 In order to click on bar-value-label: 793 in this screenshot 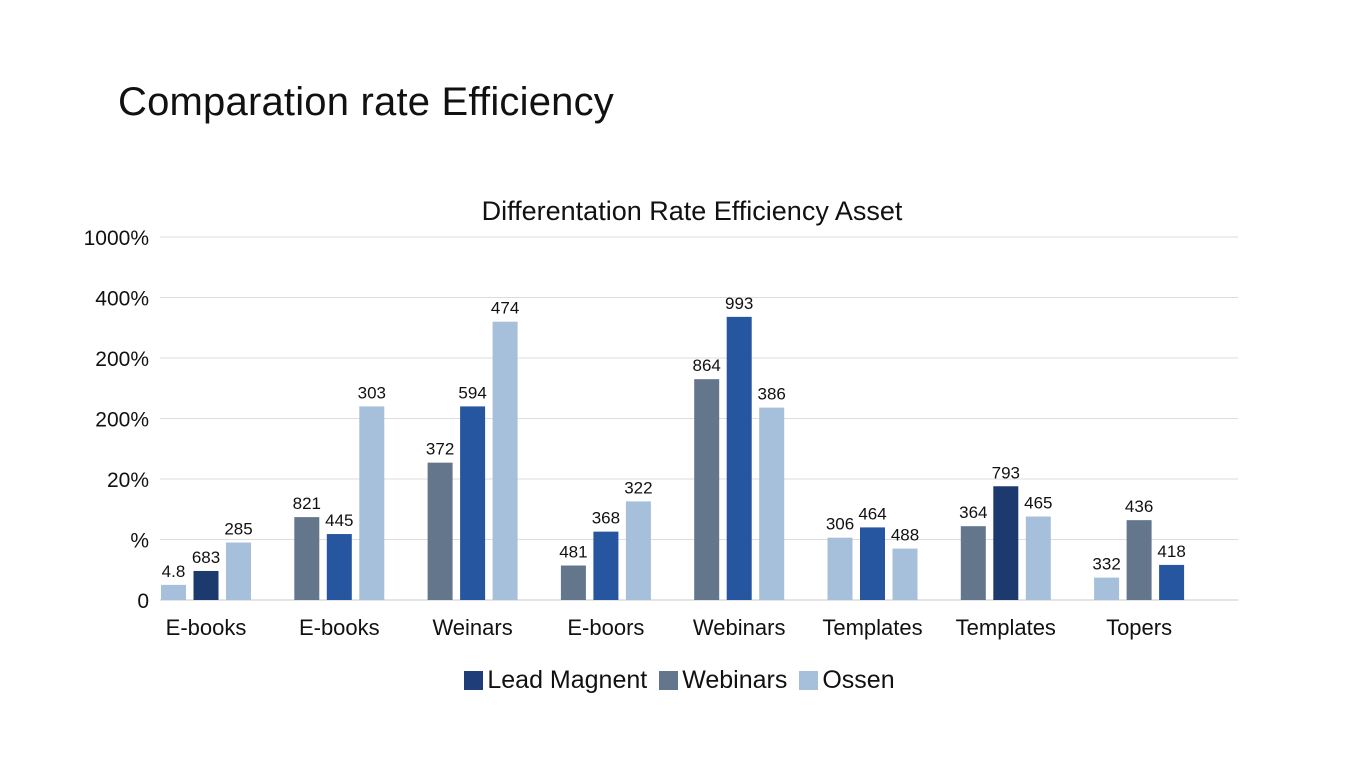, I will do `click(1006, 472)`.